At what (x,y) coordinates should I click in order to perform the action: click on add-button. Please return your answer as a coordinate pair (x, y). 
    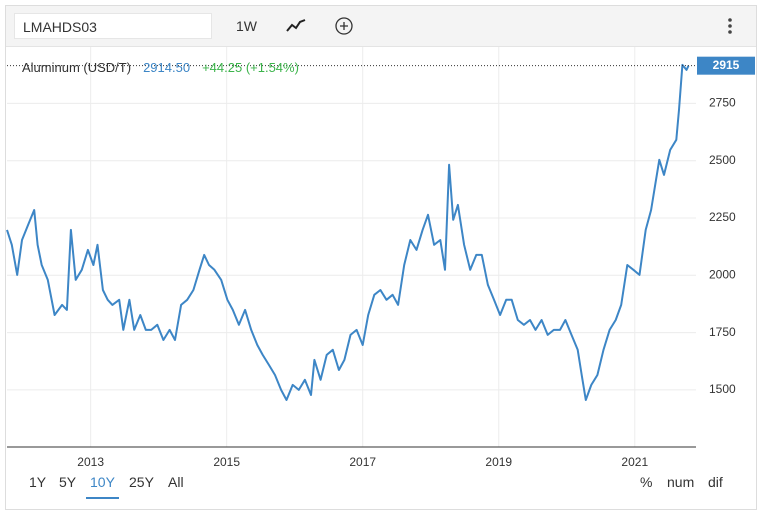
    Looking at the image, I should click on (345, 27).